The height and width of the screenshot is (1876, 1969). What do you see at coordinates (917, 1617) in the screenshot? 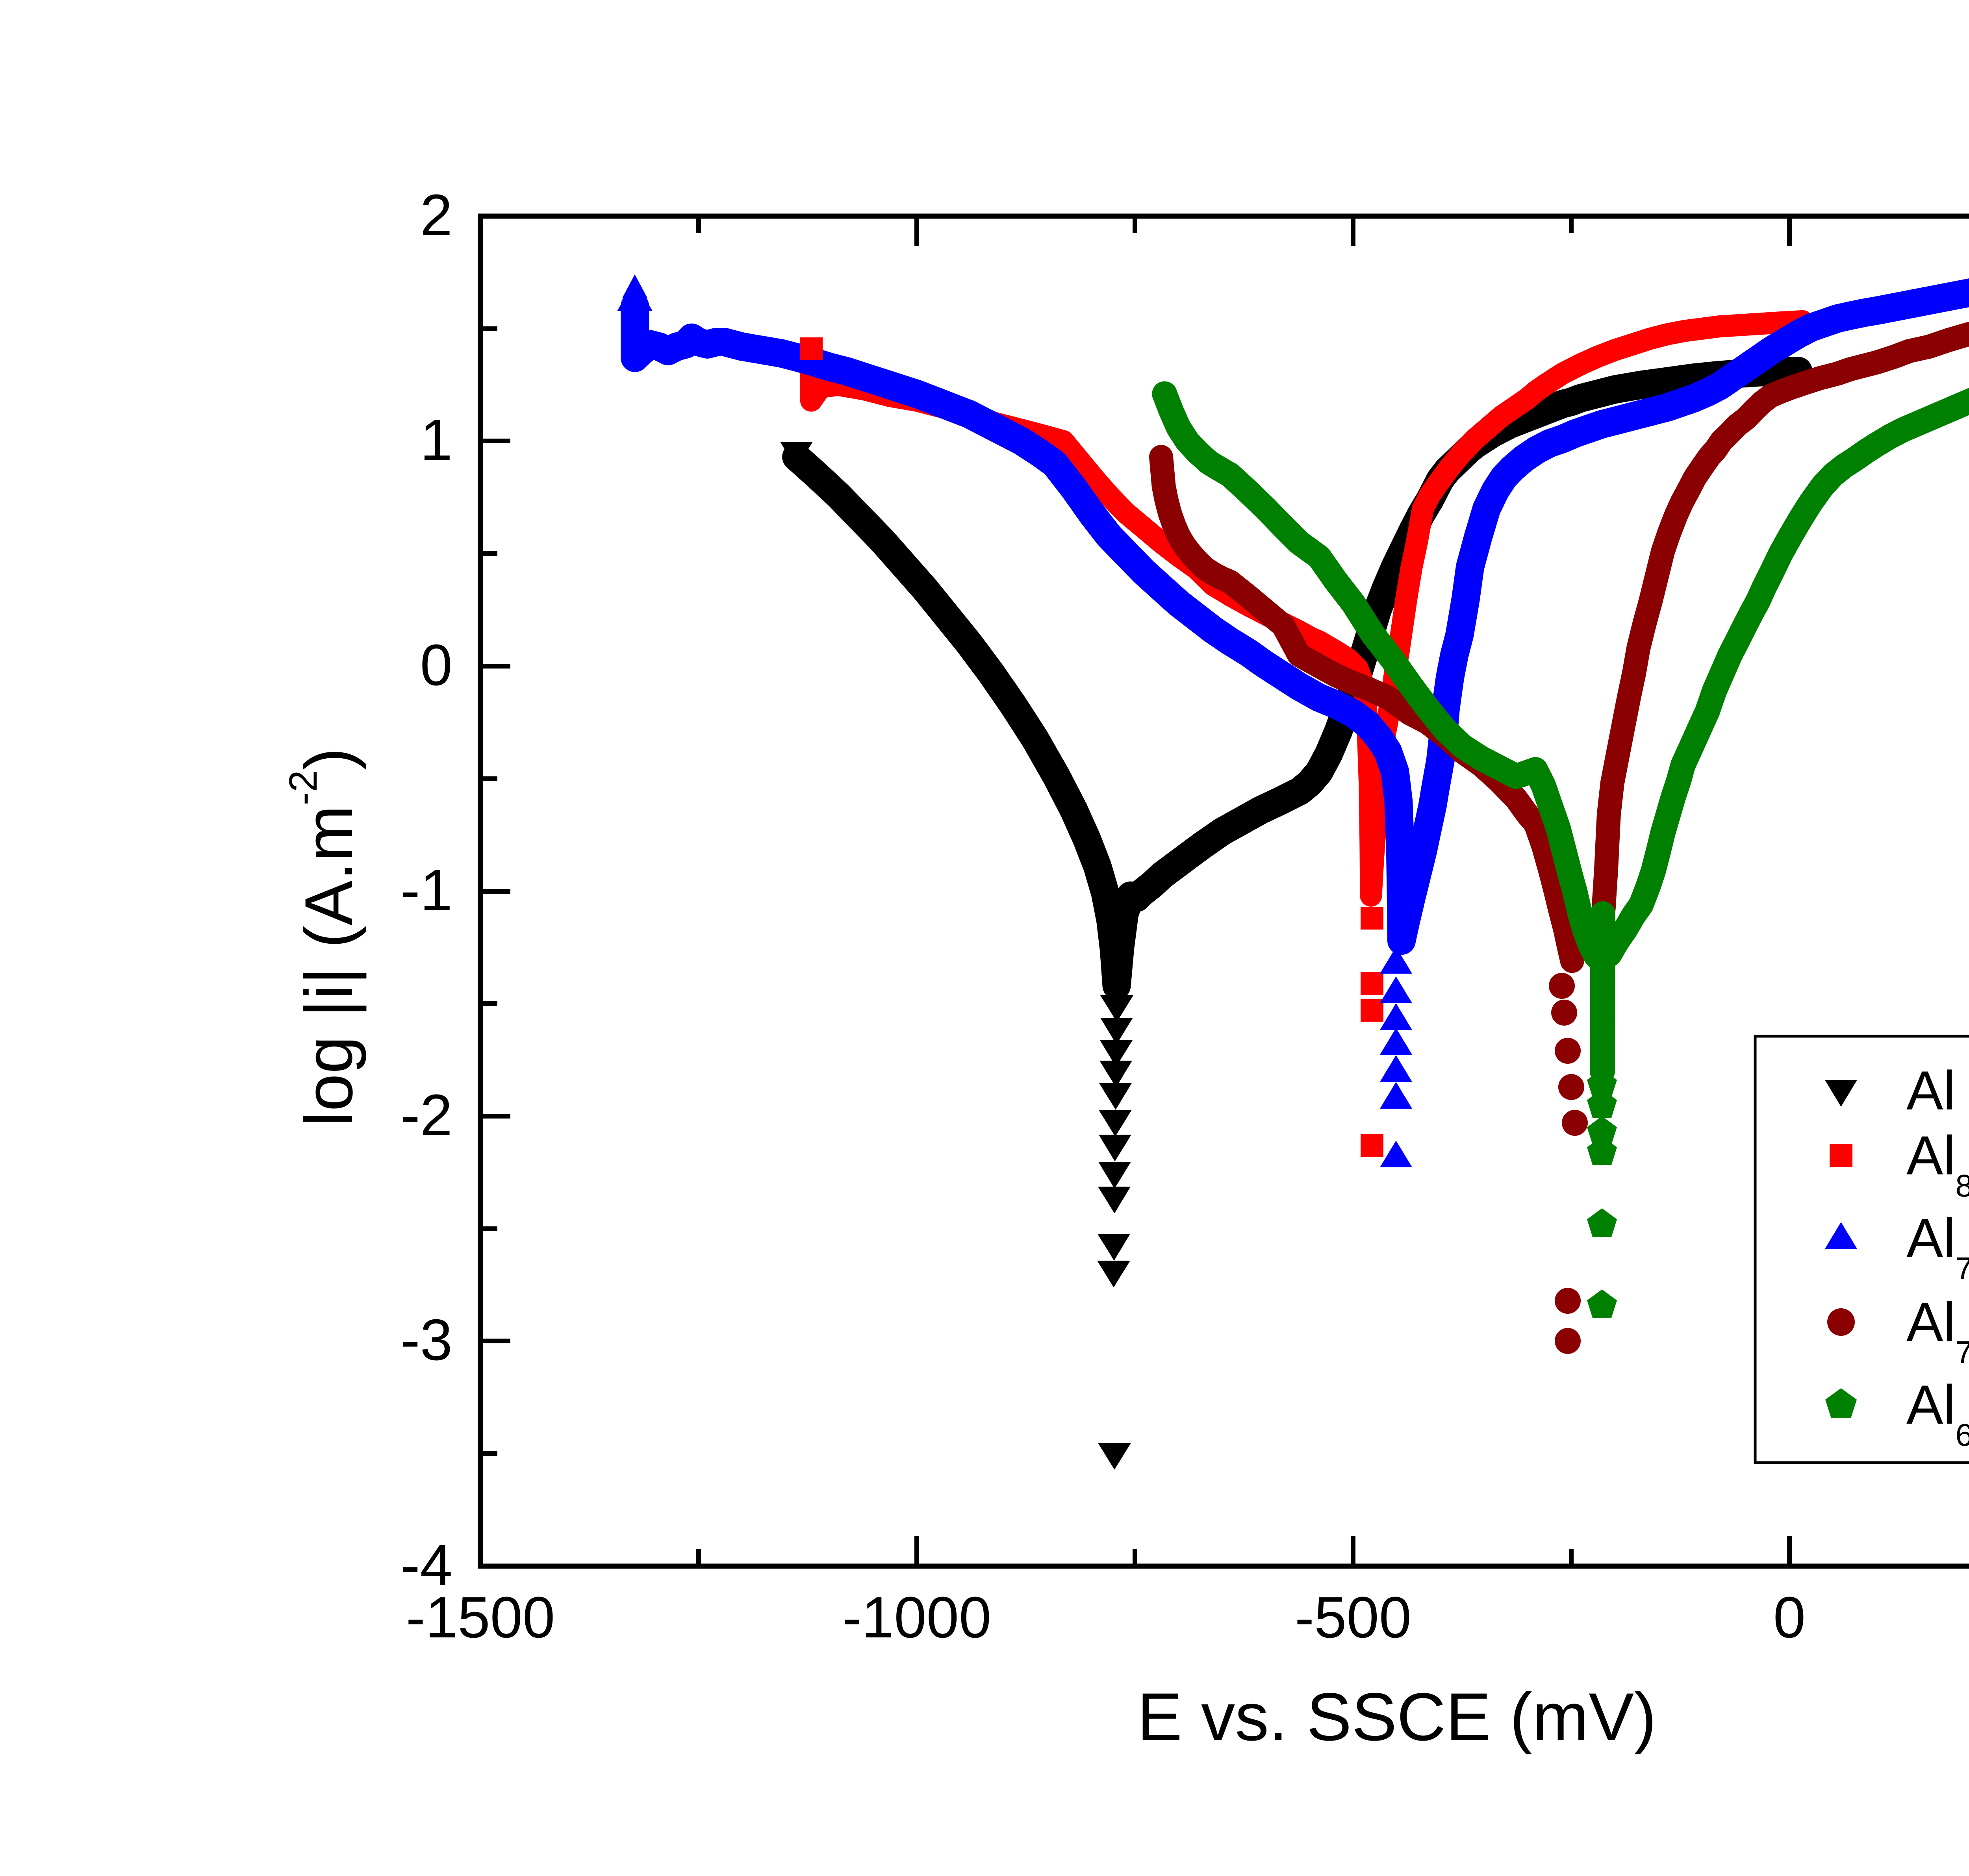
I see `svg-text: -1000` at bounding box center [917, 1617].